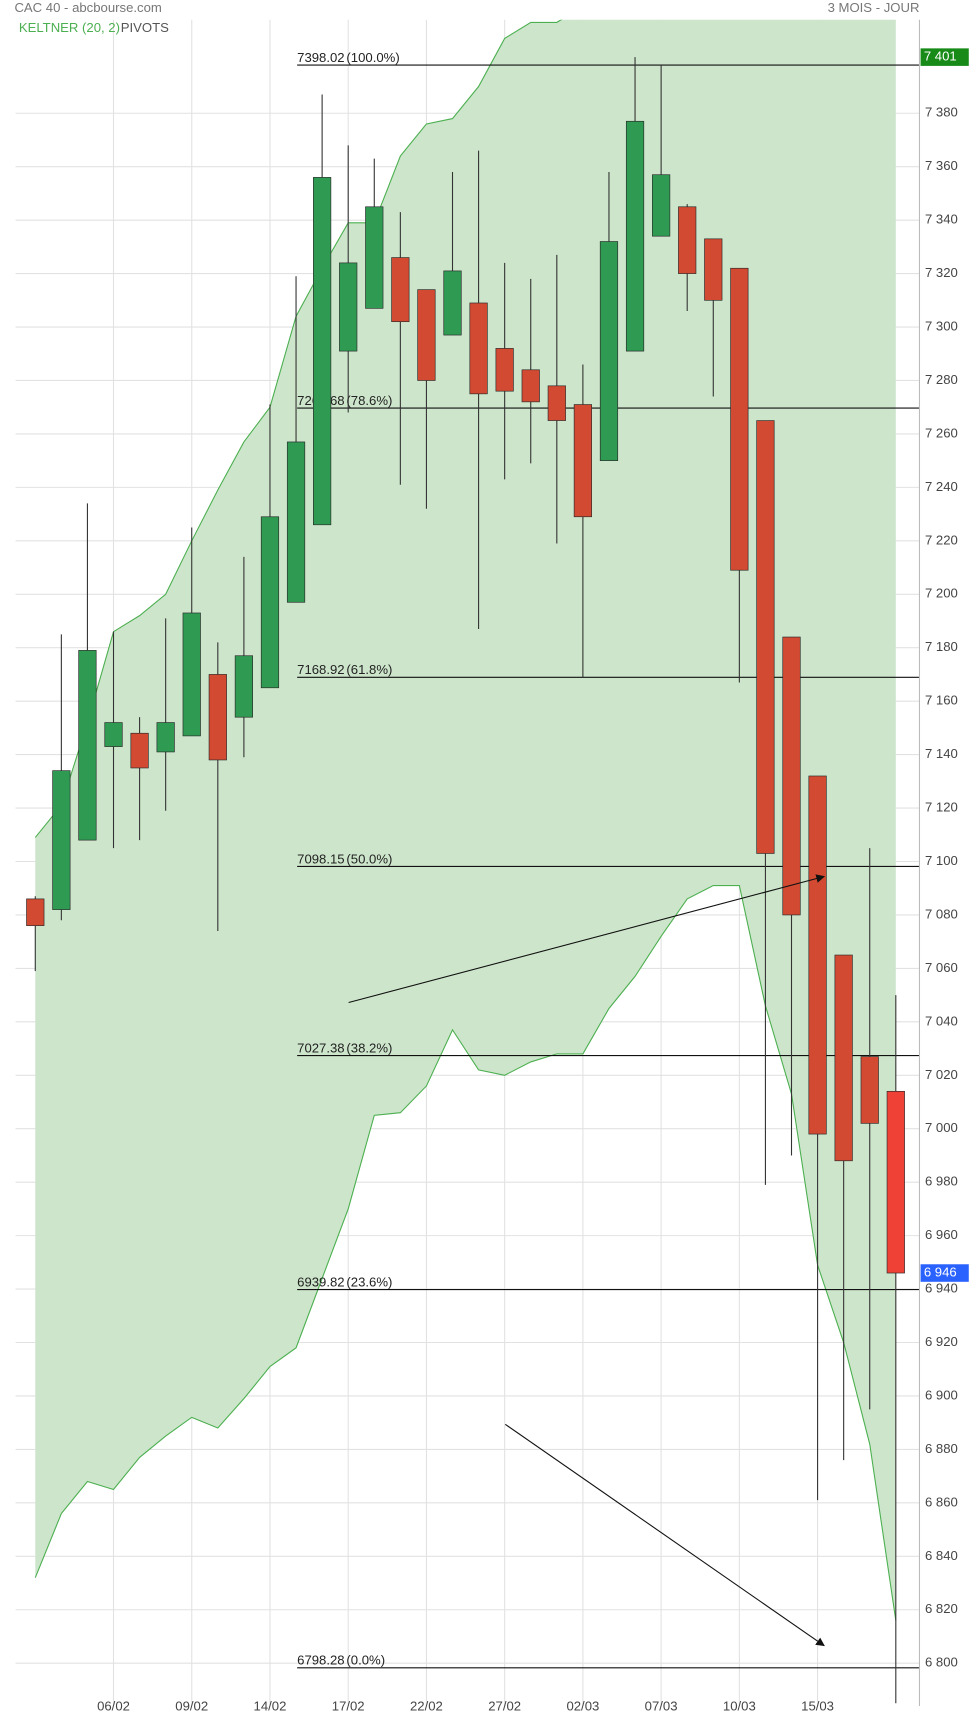 This screenshot has width=969, height=1718. What do you see at coordinates (369, 669) in the screenshot?
I see `pivot-label: (61.8%)` at bounding box center [369, 669].